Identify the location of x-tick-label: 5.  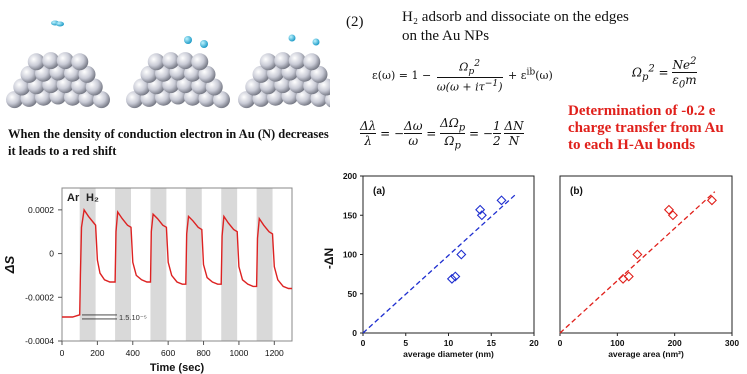
(405, 343).